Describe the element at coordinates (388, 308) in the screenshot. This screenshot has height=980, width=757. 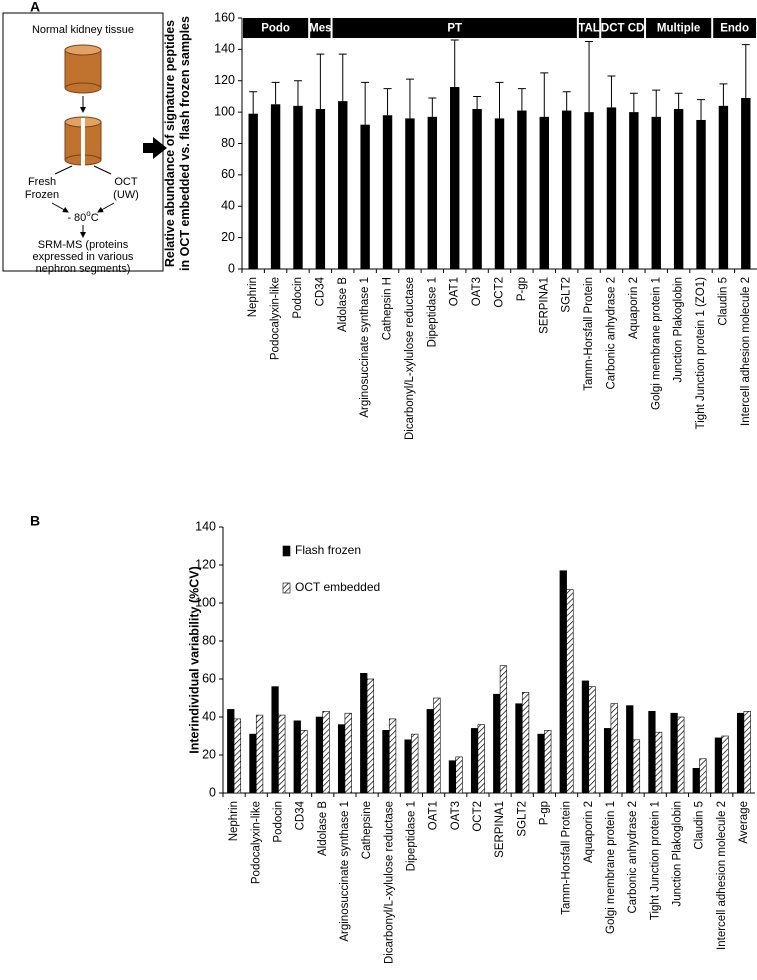
I see `x-tick-label: Cathepsin H` at that location.